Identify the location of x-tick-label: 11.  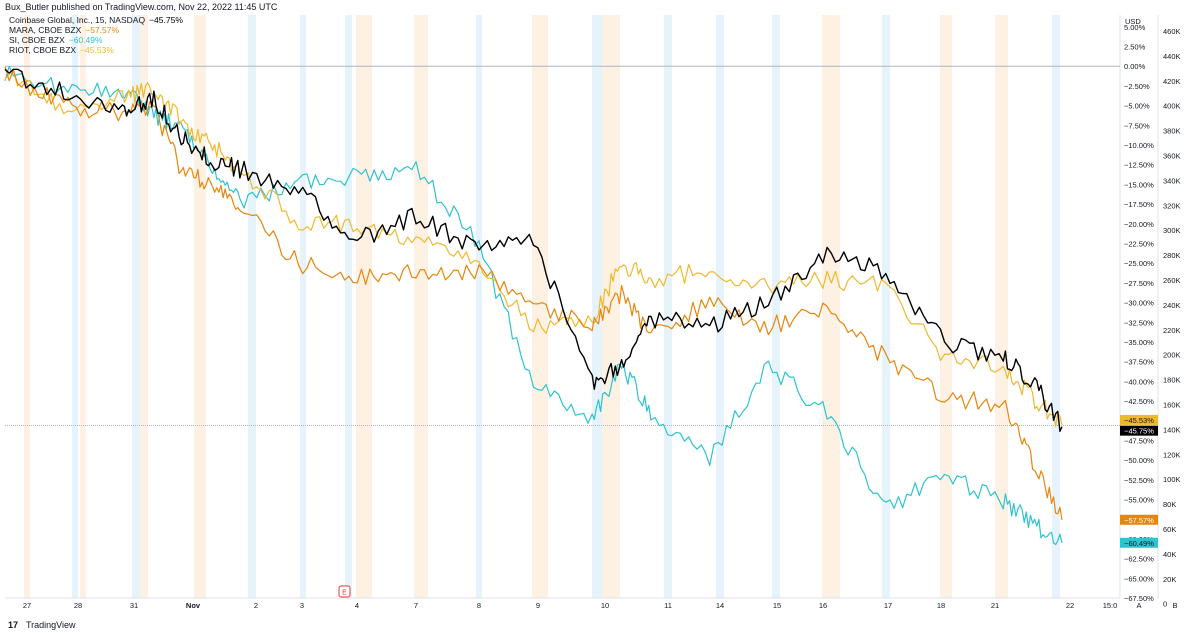
(668, 605).